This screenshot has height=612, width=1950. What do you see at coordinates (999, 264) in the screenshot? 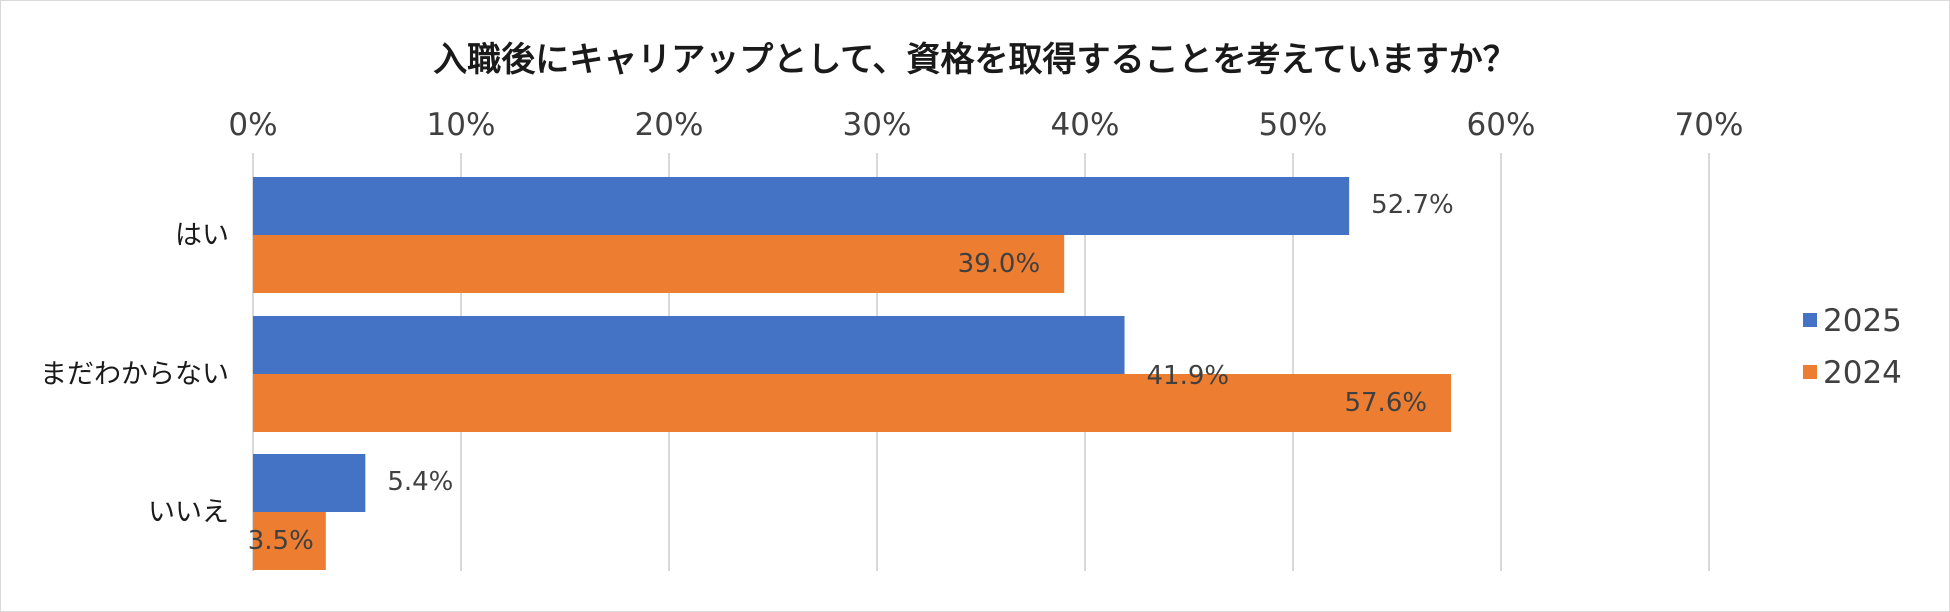
I see `data-label: 39.0%` at bounding box center [999, 264].